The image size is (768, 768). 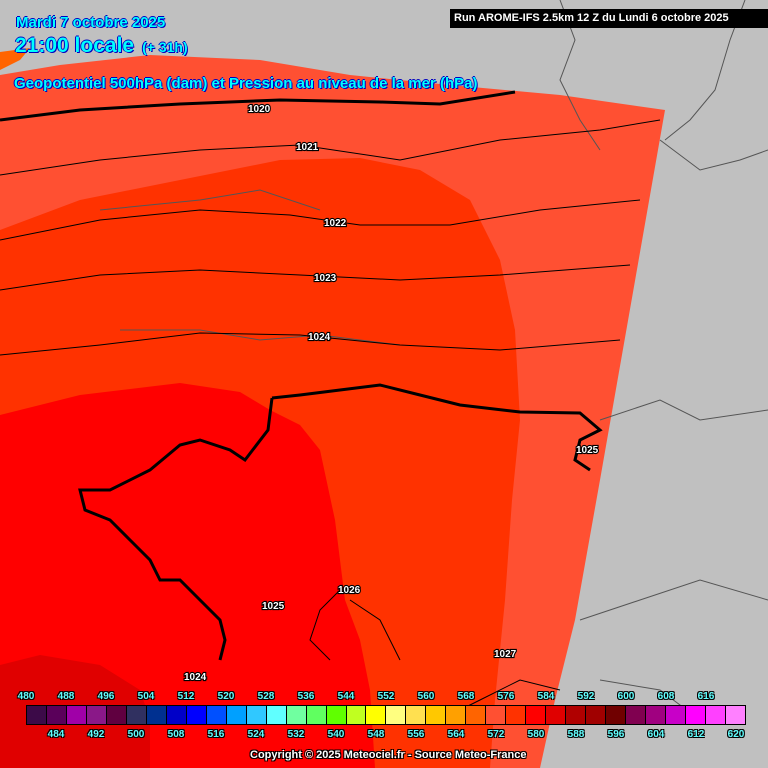 I want to click on forecast-lead: (+ 31h), so click(x=165, y=47).